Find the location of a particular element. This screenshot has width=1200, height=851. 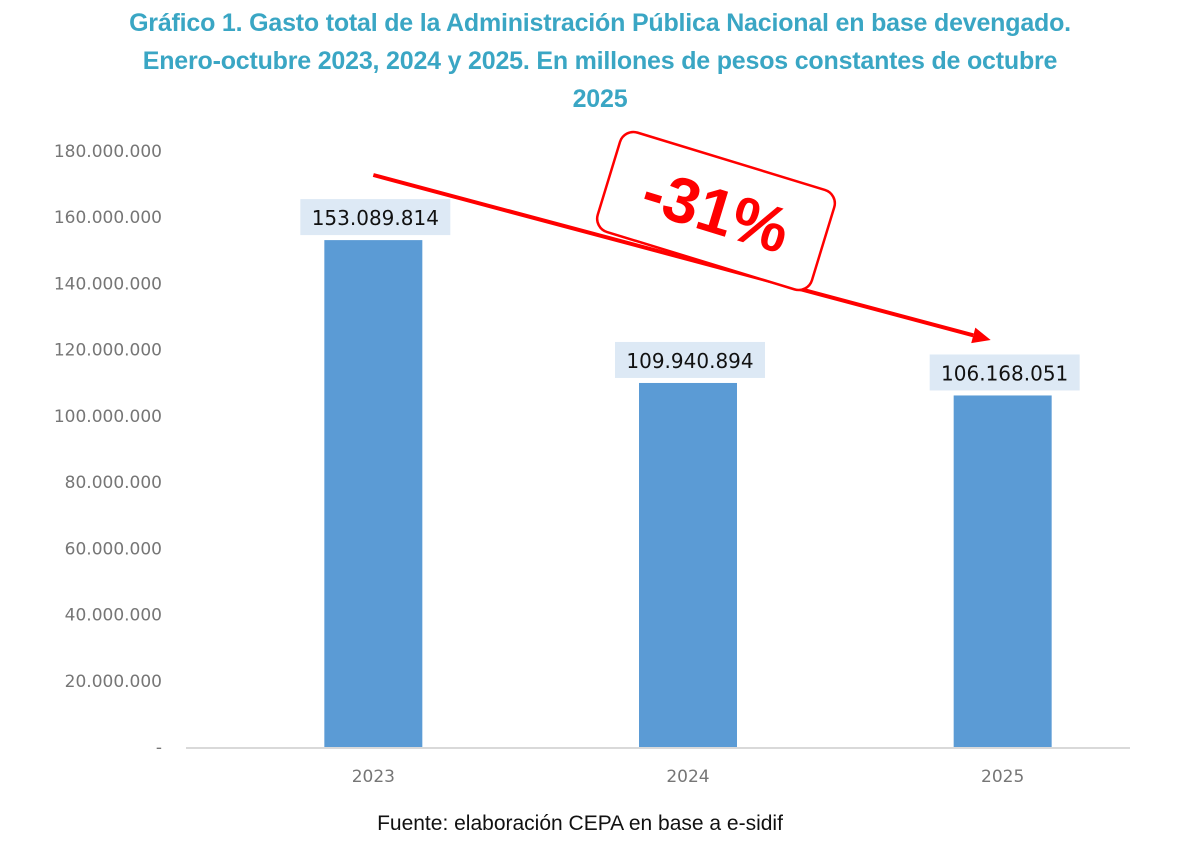

y-tick-label: 100.000.000 is located at coordinates (108, 417).